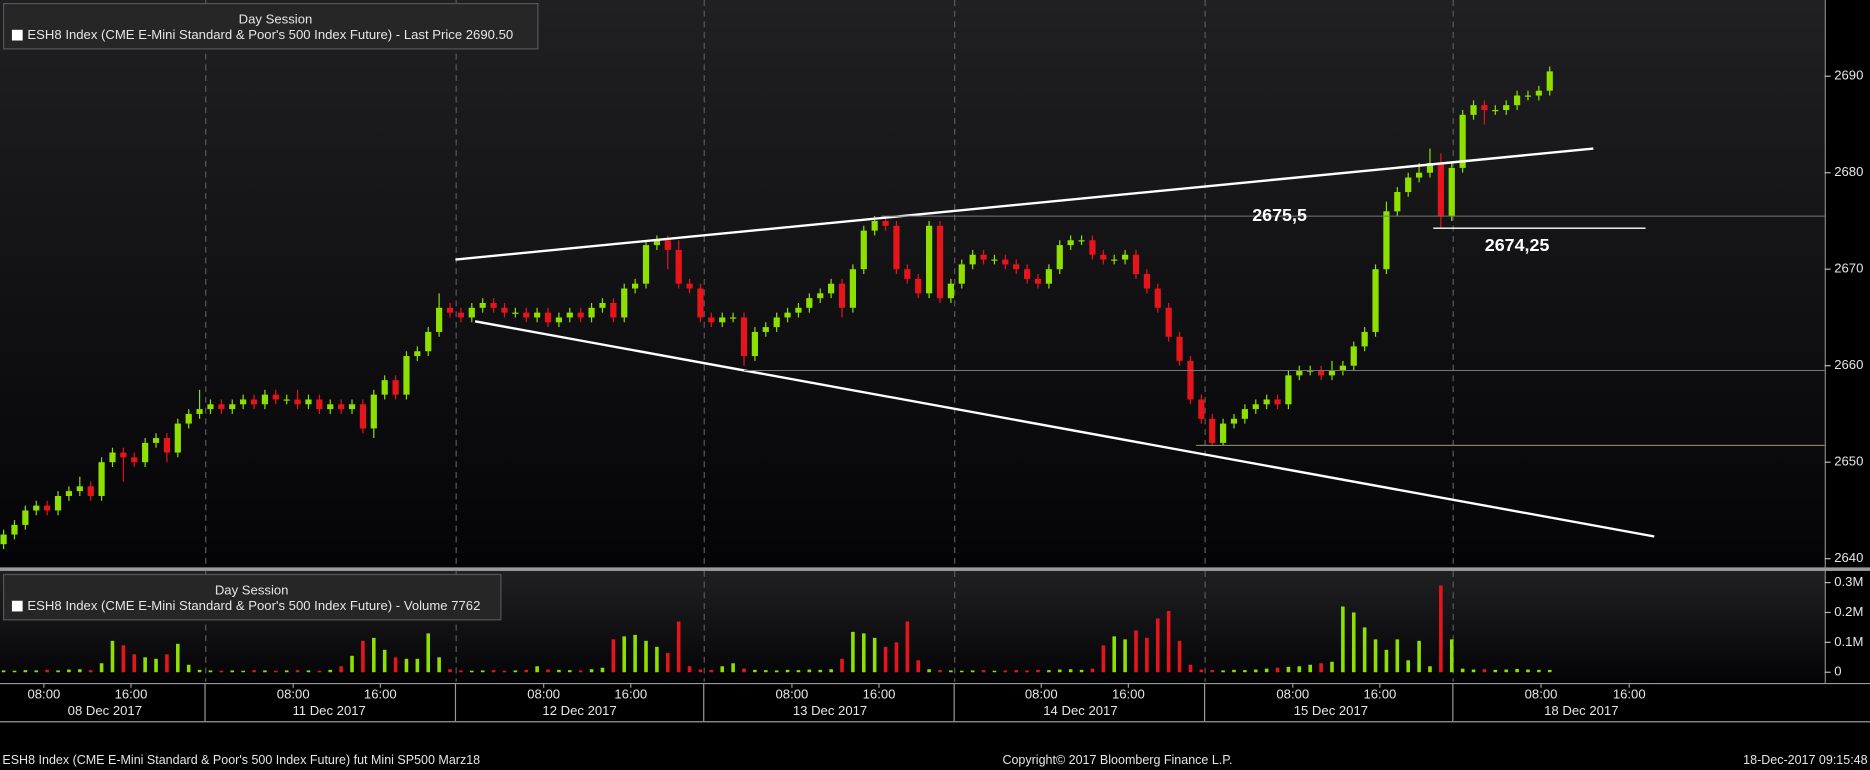 This screenshot has height=770, width=1870. What do you see at coordinates (1837, 671) in the screenshot?
I see `y-tick-label: 0` at bounding box center [1837, 671].